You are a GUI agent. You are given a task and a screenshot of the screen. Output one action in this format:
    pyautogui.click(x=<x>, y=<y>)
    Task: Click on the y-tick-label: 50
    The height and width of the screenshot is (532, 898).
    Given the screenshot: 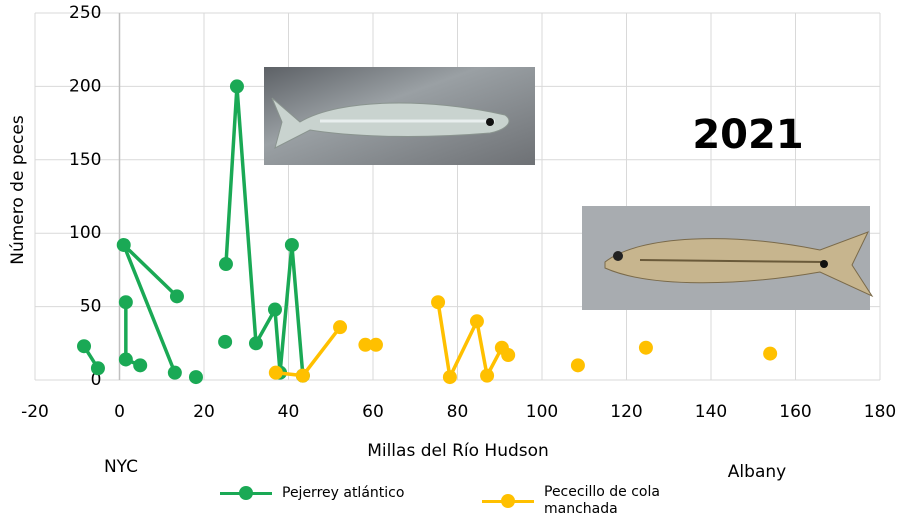 What is the action you would take?
    pyautogui.click(x=91, y=307)
    